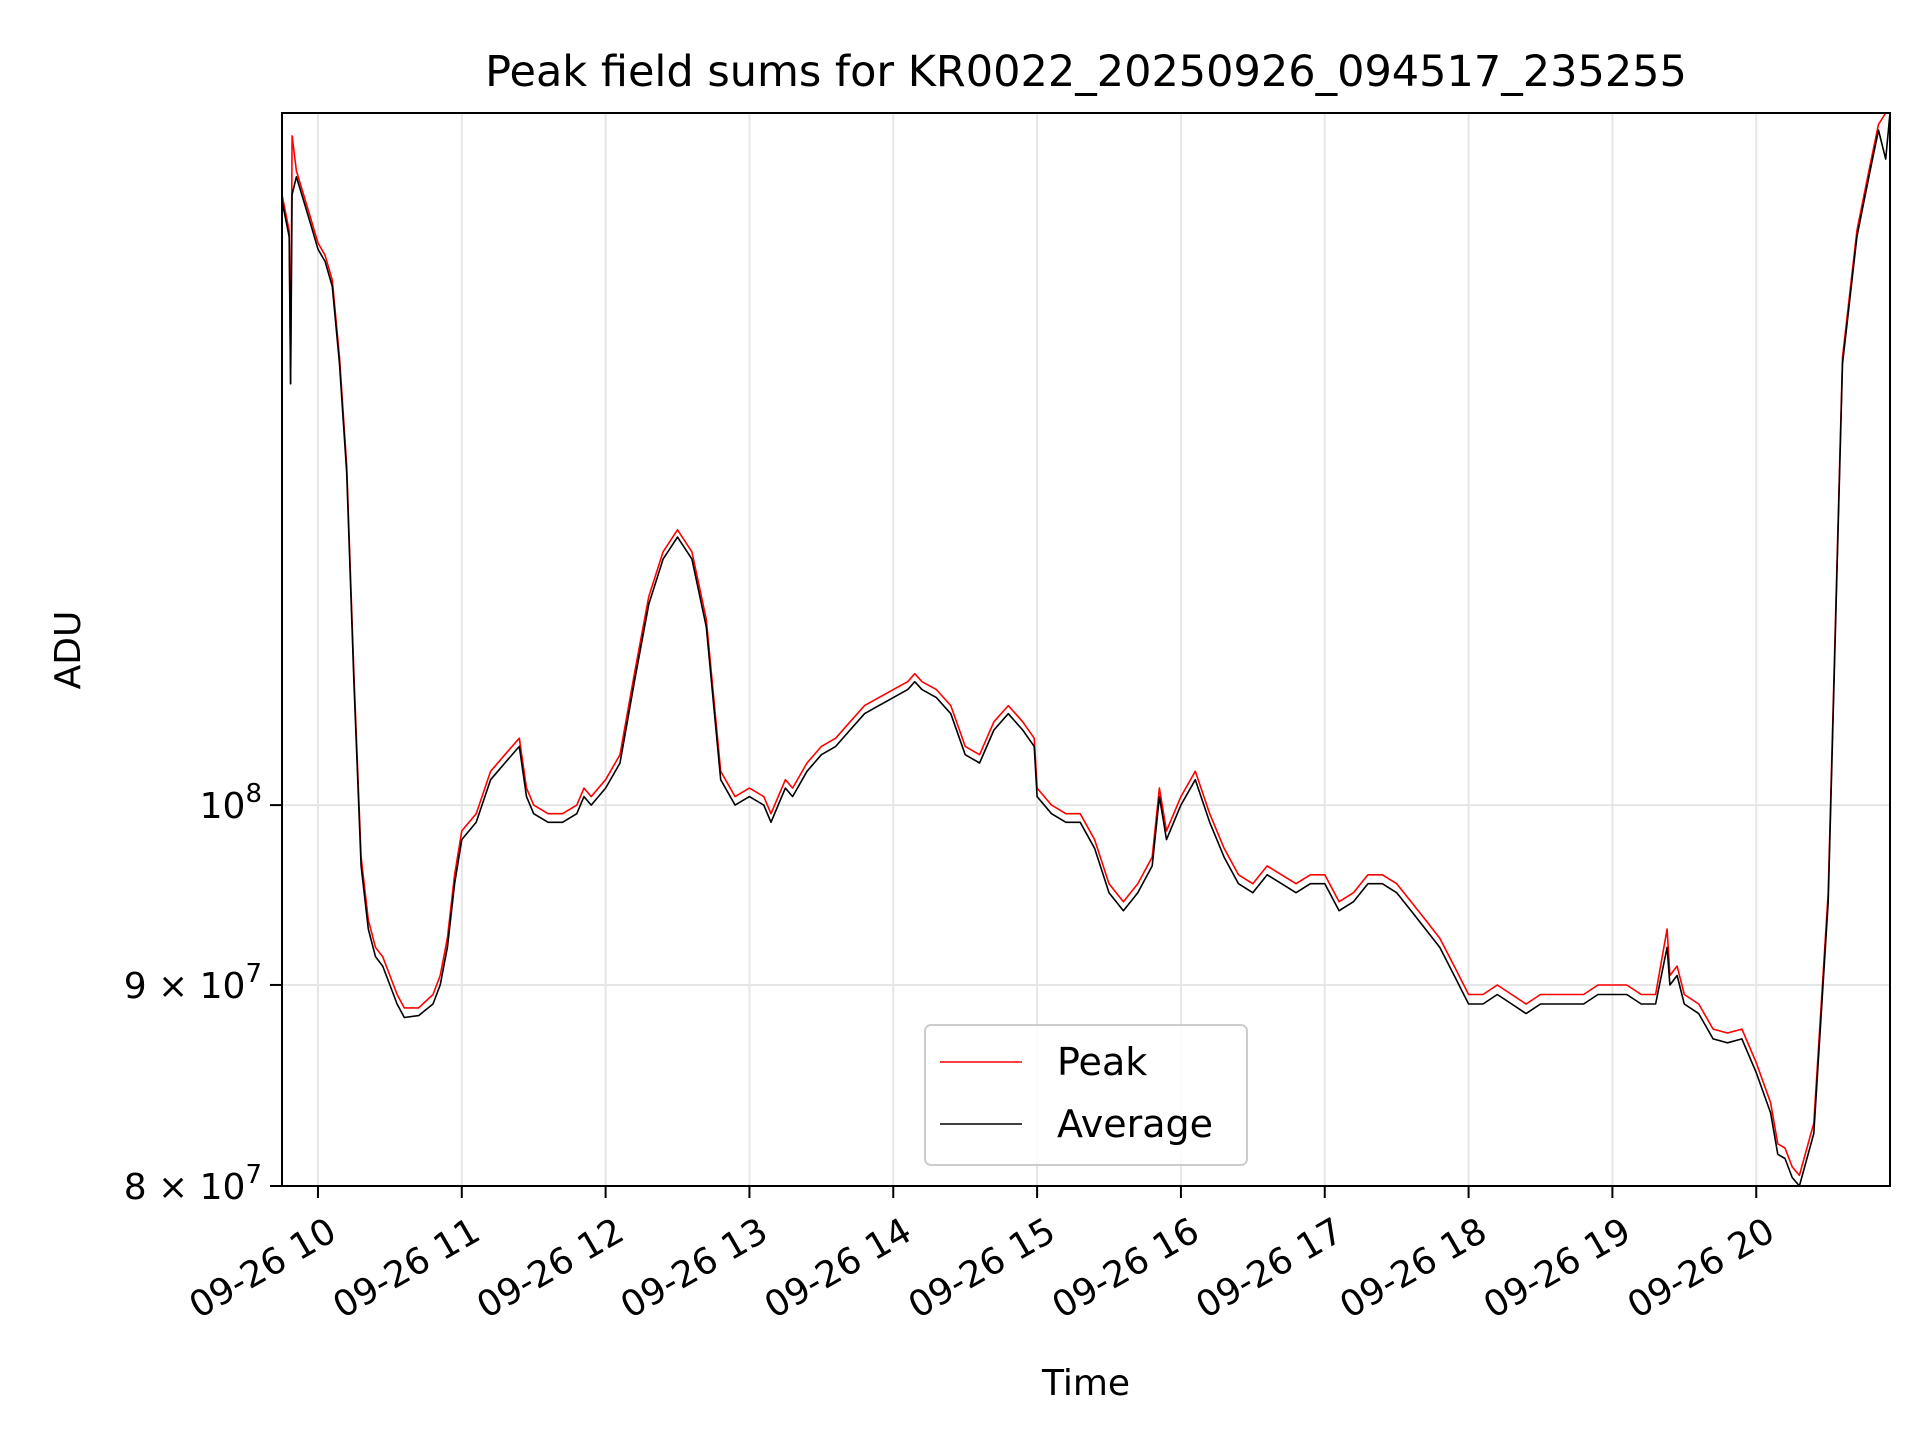  I want to click on y-tick-base: 8 × 10, so click(185, 1187).